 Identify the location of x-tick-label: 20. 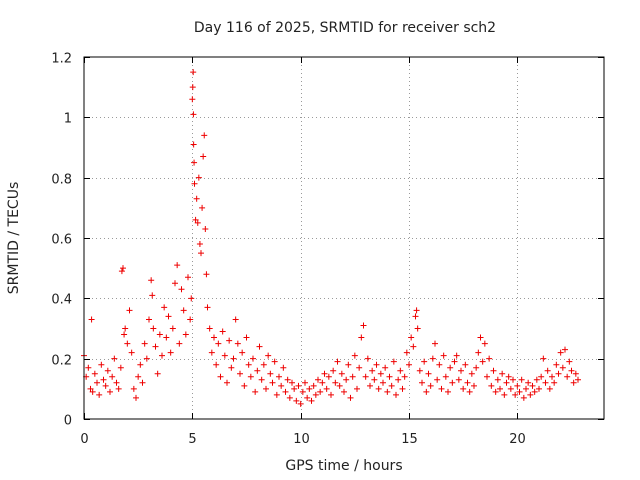
(517, 439).